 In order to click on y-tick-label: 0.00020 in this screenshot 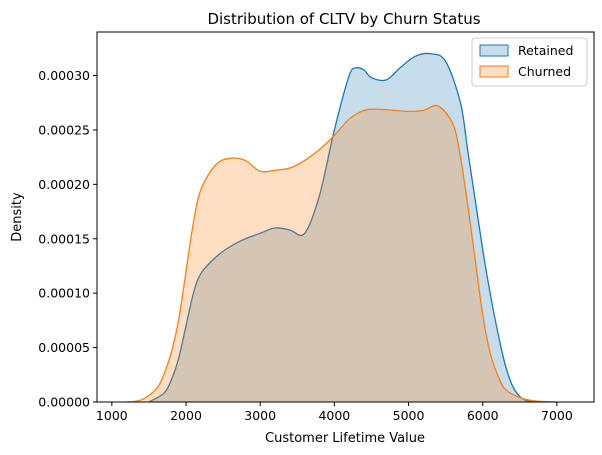, I will do `click(64, 184)`.